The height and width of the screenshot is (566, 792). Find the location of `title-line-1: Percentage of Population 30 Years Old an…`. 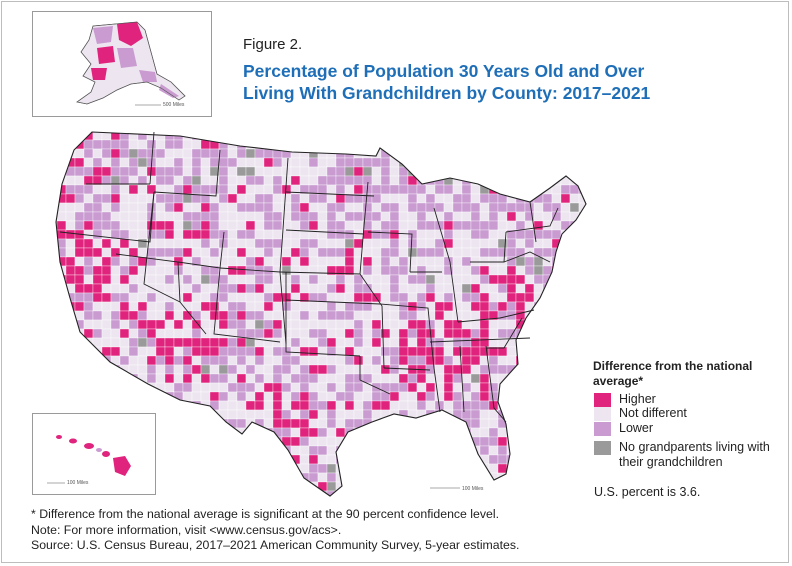

title-line-1: Percentage of Population 30 Years Old an… is located at coordinates (444, 71).